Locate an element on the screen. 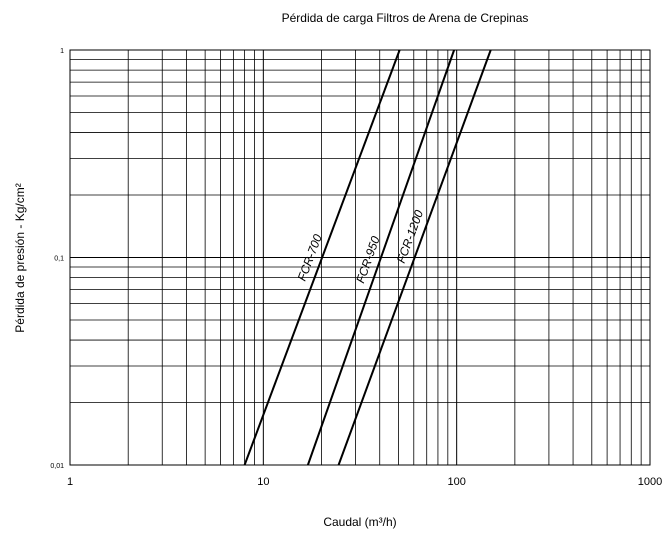 The image size is (668, 536). x-tick-label: 10 is located at coordinates (263, 482).